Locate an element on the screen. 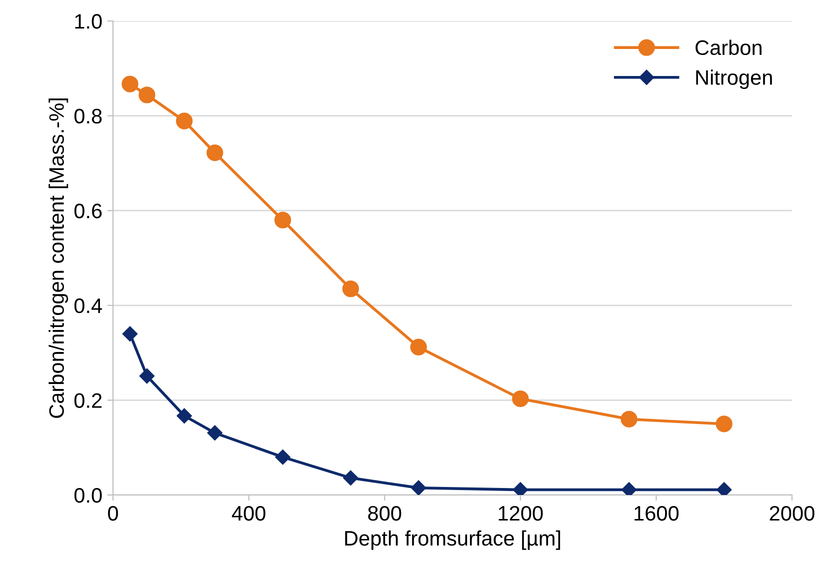  x-tick-label: 1200 is located at coordinates (520, 513).